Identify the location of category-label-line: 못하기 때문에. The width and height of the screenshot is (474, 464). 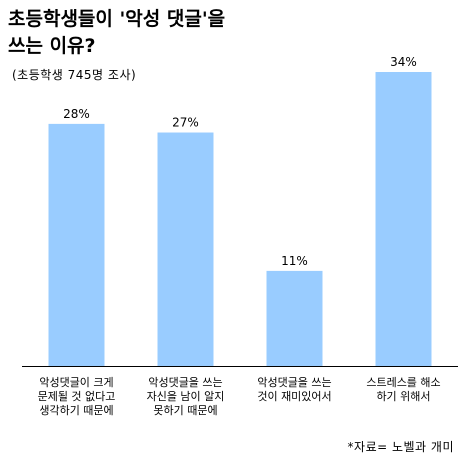
(185, 410).